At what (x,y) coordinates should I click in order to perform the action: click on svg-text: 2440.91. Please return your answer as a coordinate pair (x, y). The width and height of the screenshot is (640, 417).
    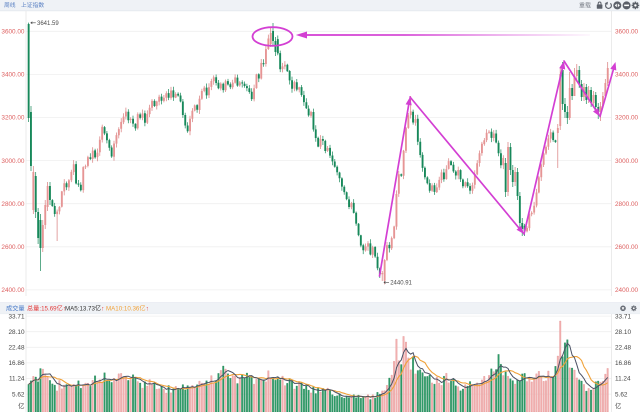
    Looking at the image, I should click on (401, 284).